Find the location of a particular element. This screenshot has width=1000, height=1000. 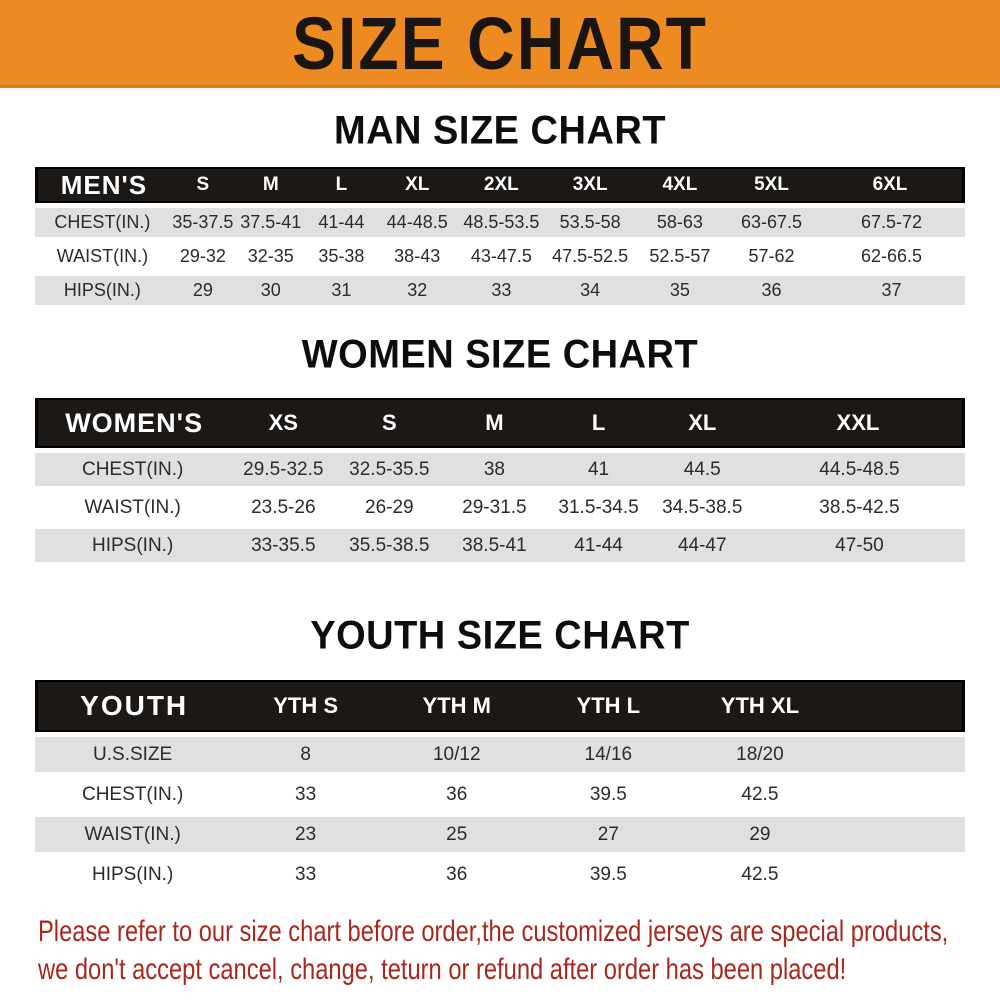

women-header-row: WOMEN'S XS S M L XL XXL is located at coordinates (500, 423).